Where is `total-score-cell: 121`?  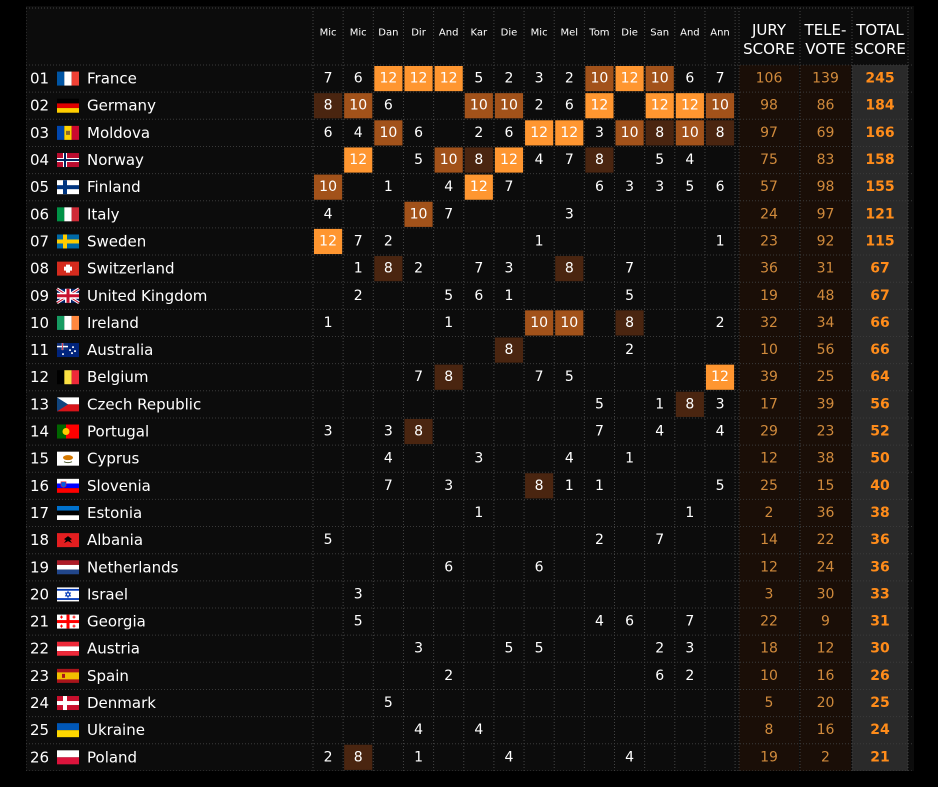 total-score-cell: 121 is located at coordinates (879, 214).